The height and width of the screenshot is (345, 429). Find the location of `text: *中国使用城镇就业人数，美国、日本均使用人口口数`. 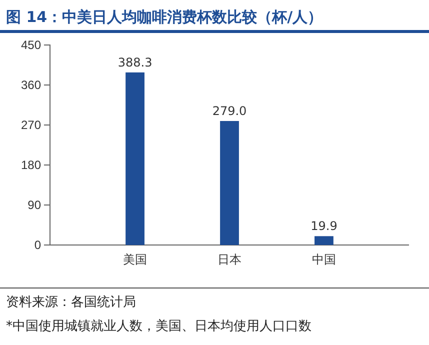

text: *中国使用城镇就业人数，美国、日本均使用人口口数 is located at coordinates (159, 326).